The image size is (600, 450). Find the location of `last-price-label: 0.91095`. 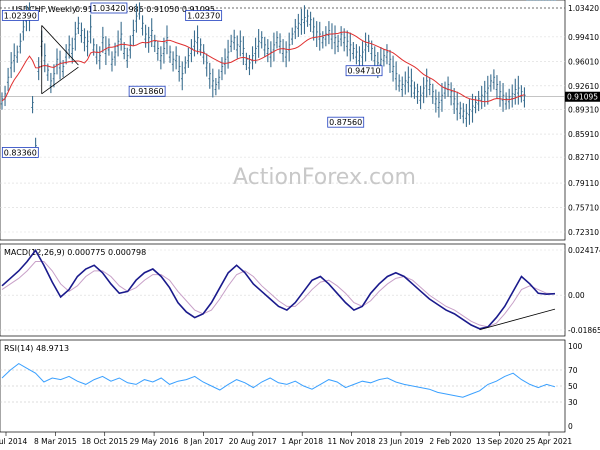

last-price-label: 0.91095 is located at coordinates (582, 97).